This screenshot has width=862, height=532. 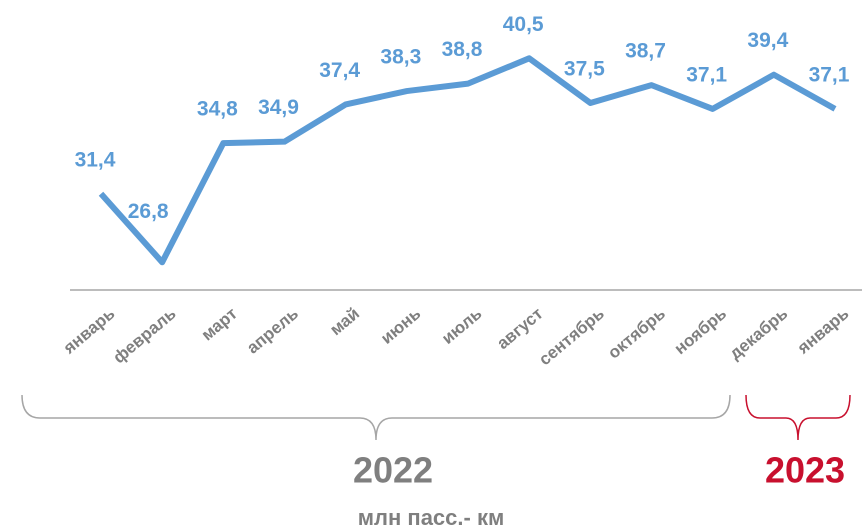 What do you see at coordinates (523, 24) in the screenshot?
I see `value-label: 40,5` at bounding box center [523, 24].